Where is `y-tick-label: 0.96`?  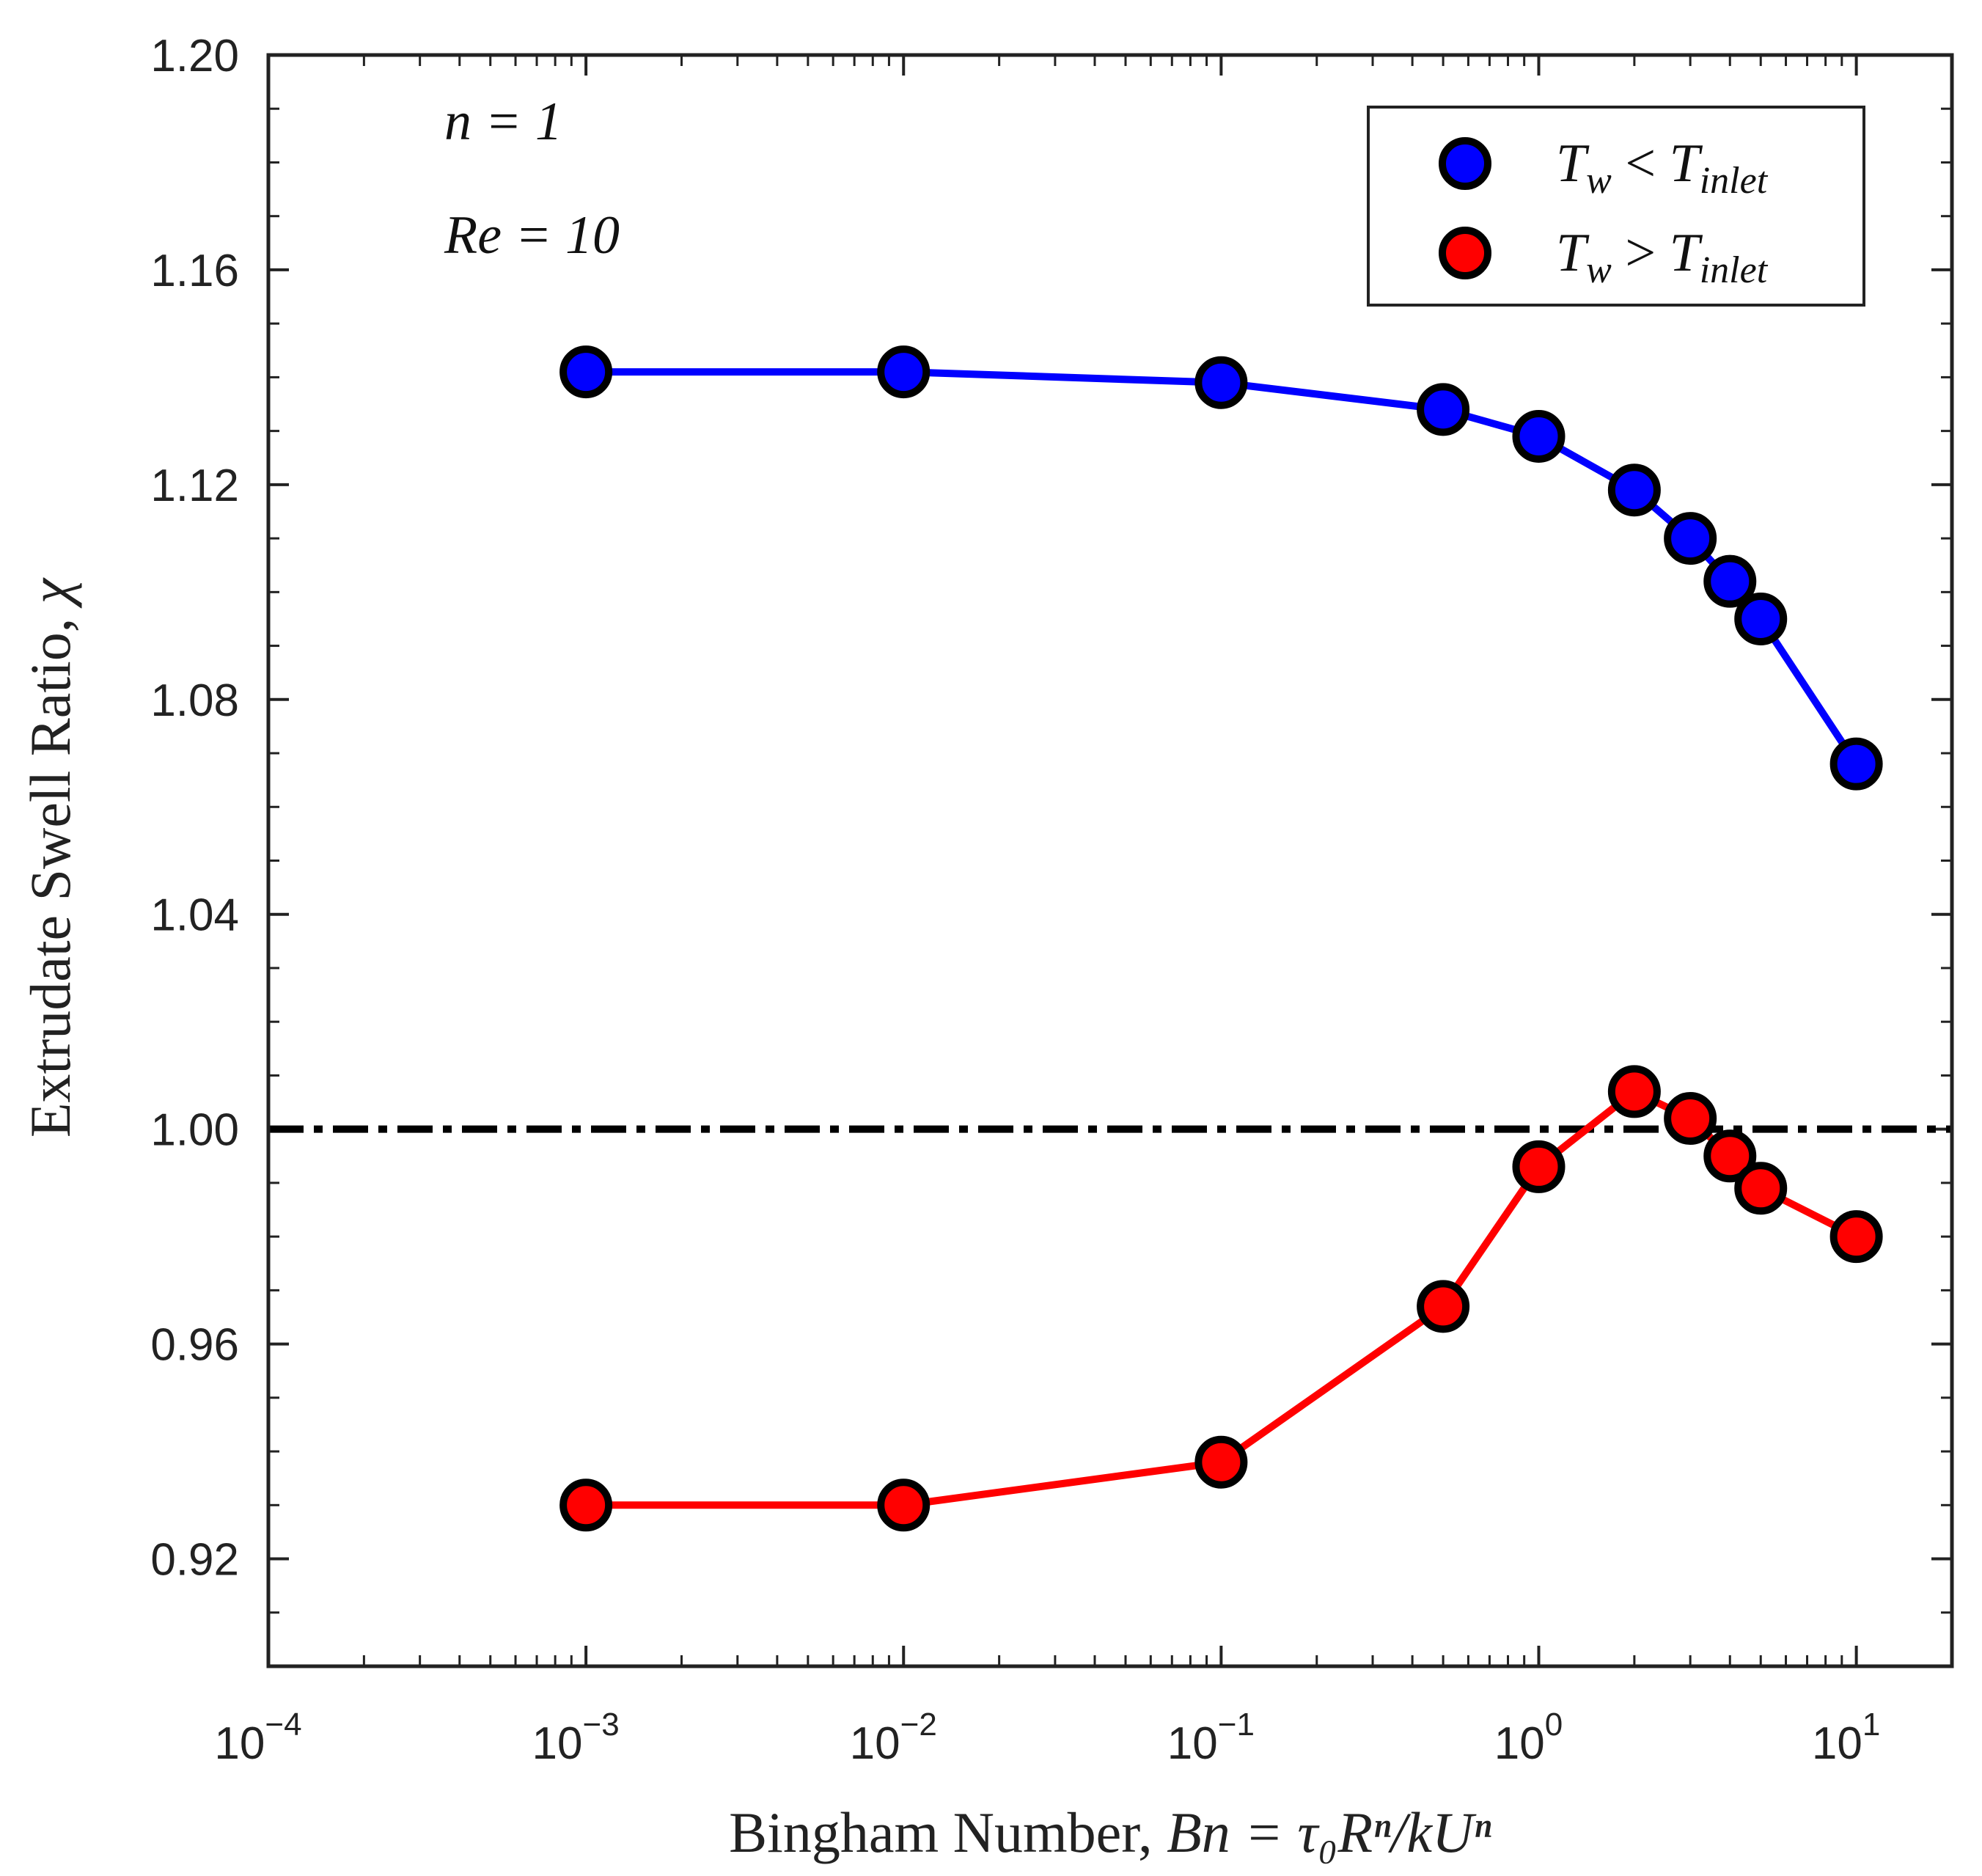 y-tick-label: 0.96 is located at coordinates (194, 1345).